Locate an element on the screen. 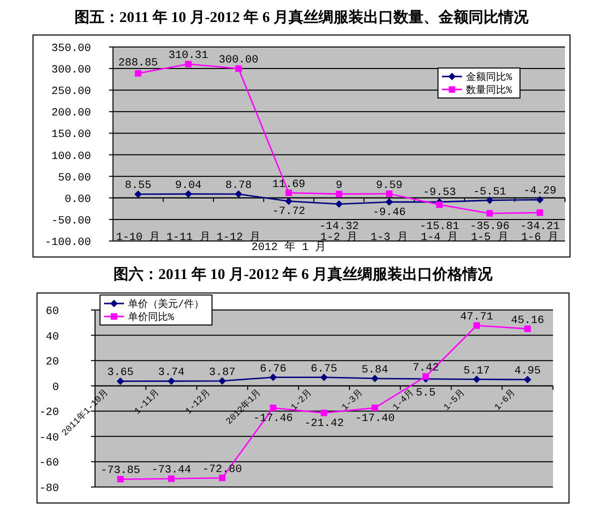 This screenshot has height=511, width=597. data-label: 9.04 is located at coordinates (188, 186).